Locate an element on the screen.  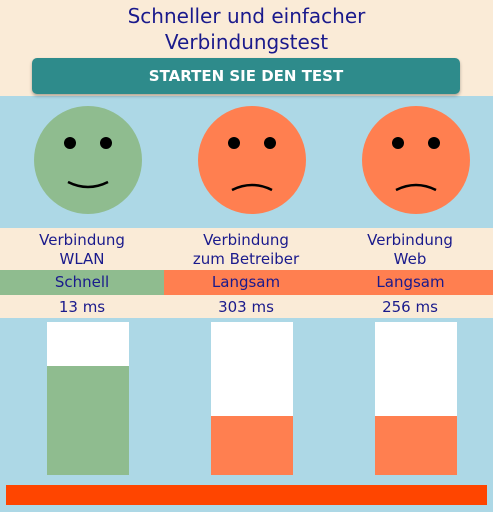
status-label: Schnell is located at coordinates (82, 282).